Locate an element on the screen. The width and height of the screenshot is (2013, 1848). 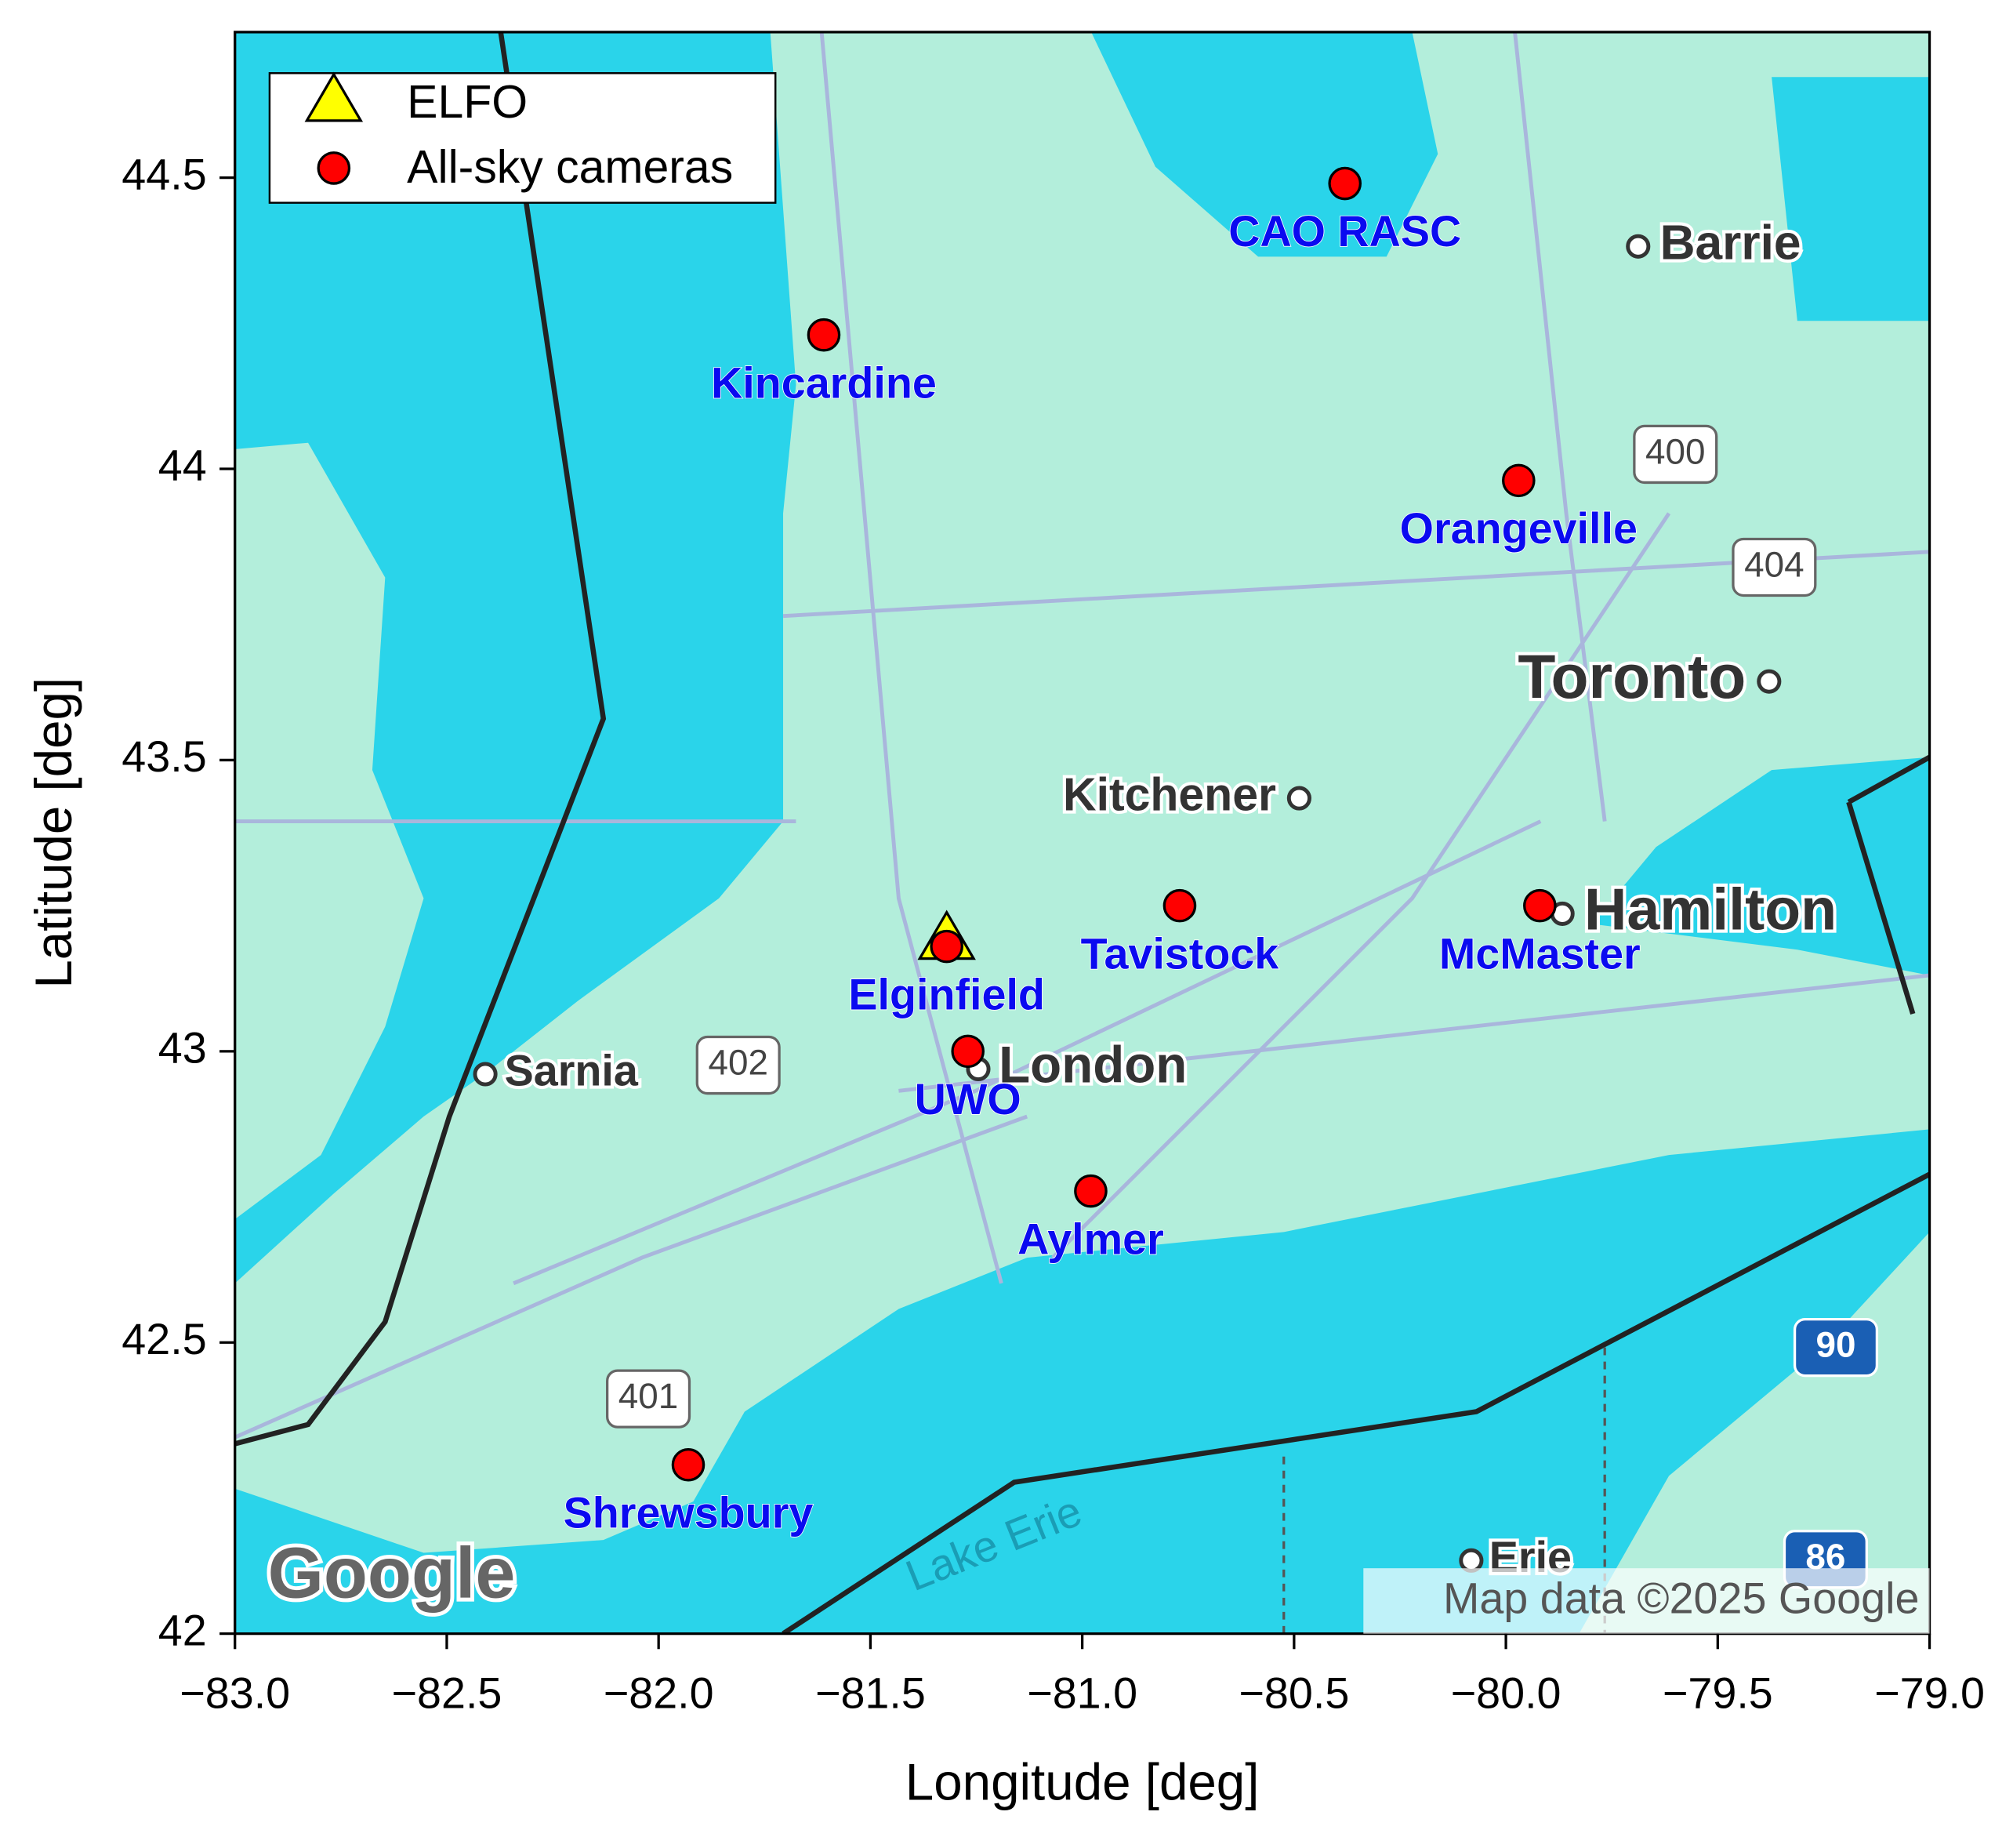
city-label: Toronto is located at coordinates (1632, 676).